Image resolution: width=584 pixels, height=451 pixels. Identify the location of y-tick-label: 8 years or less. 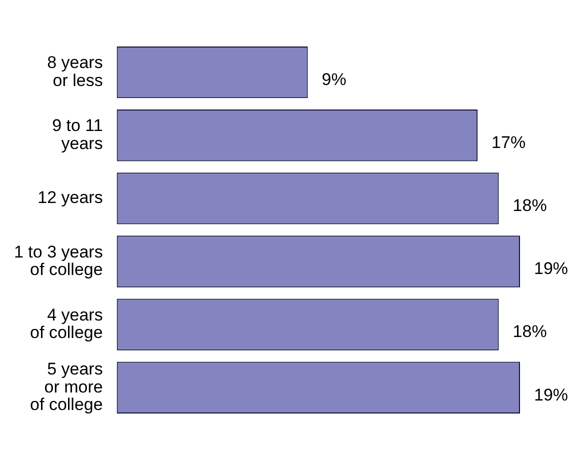
(75, 71).